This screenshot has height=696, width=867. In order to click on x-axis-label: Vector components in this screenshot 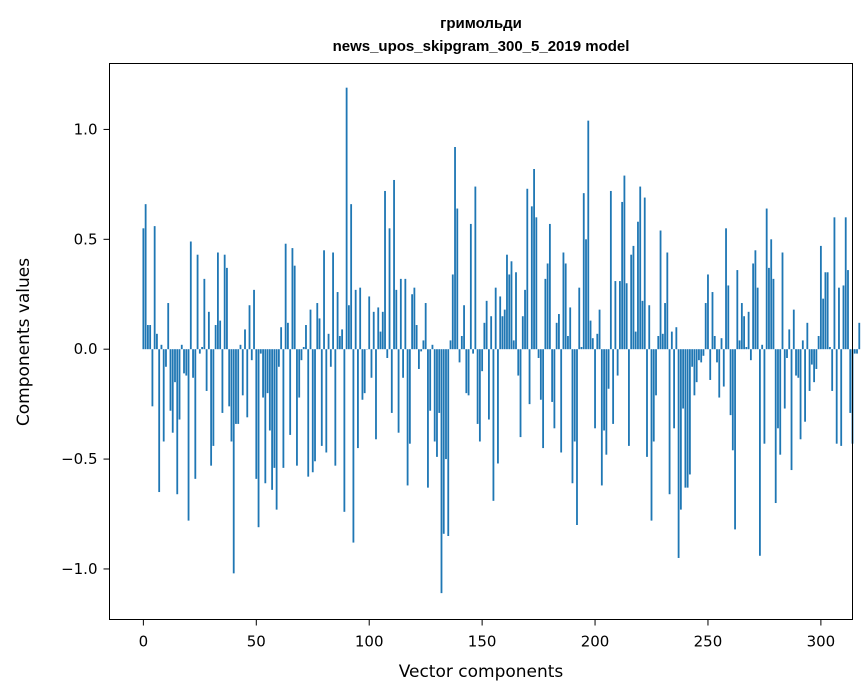, I will do `click(481, 672)`.